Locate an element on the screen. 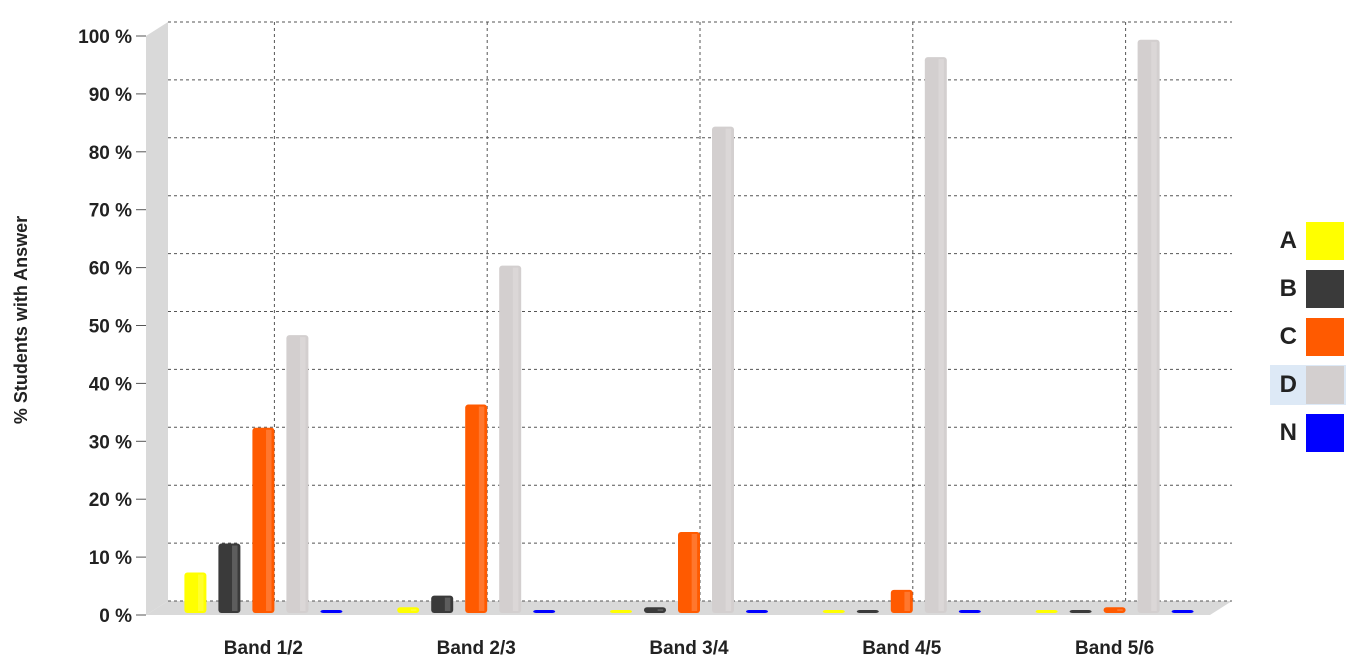 Image resolution: width=1347 pixels, height=658 pixels. legend-label: B is located at coordinates (1288, 288).